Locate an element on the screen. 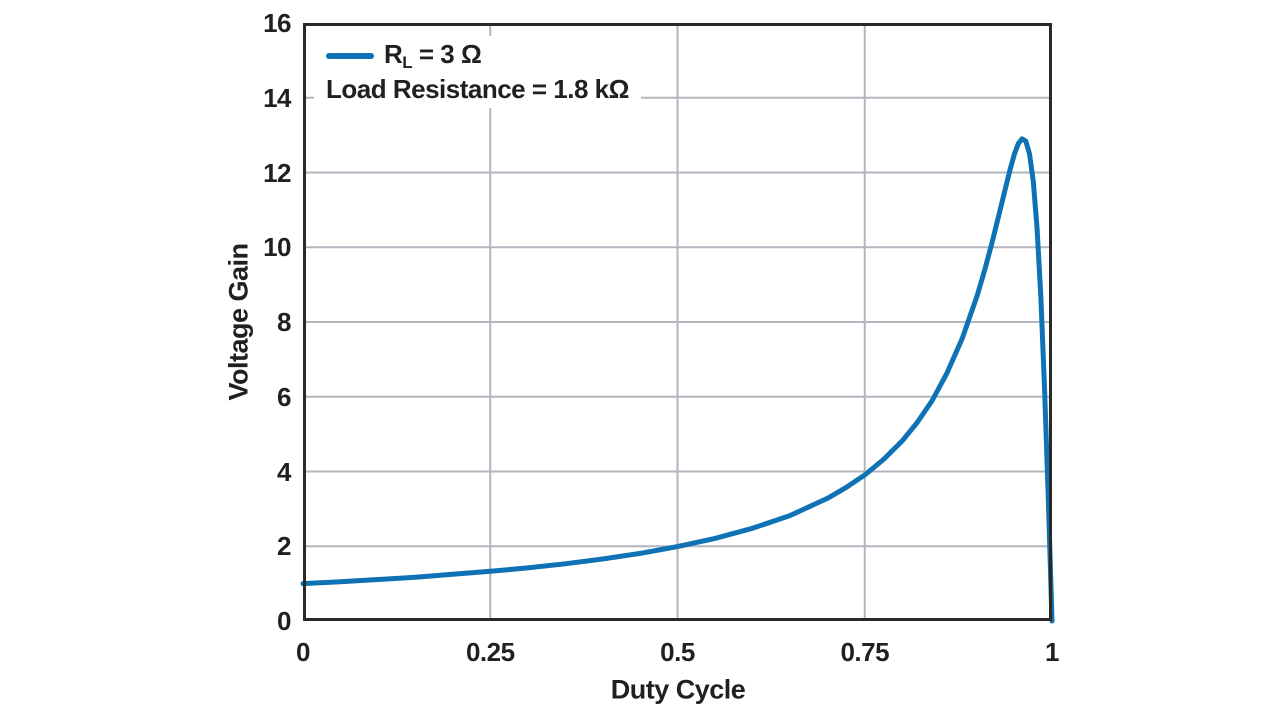 The width and height of the screenshot is (1280, 721). legend: RL = 3 Ω Load Resistance = 1.8 kΩ is located at coordinates (477, 72).